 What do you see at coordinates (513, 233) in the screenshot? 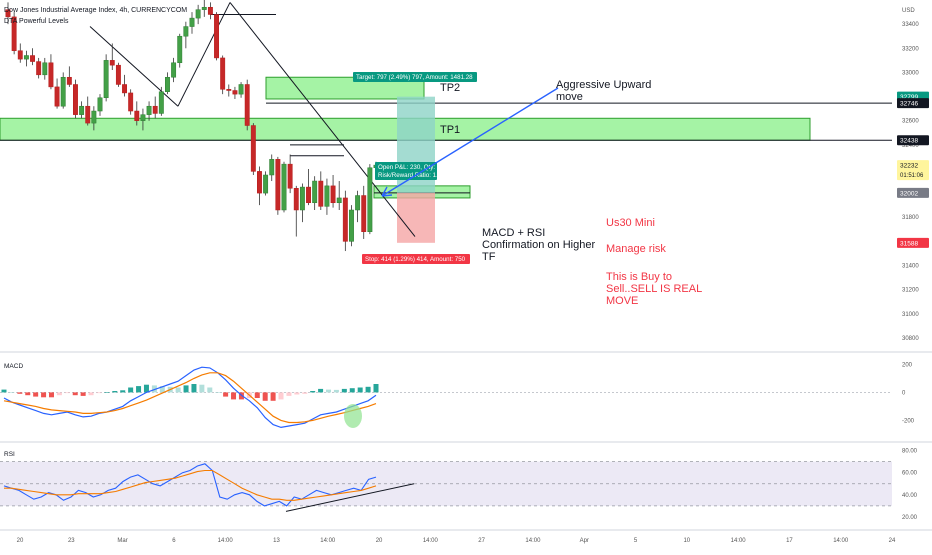
I see `annotation-macd-rsi: MACD + RSI` at bounding box center [513, 233].